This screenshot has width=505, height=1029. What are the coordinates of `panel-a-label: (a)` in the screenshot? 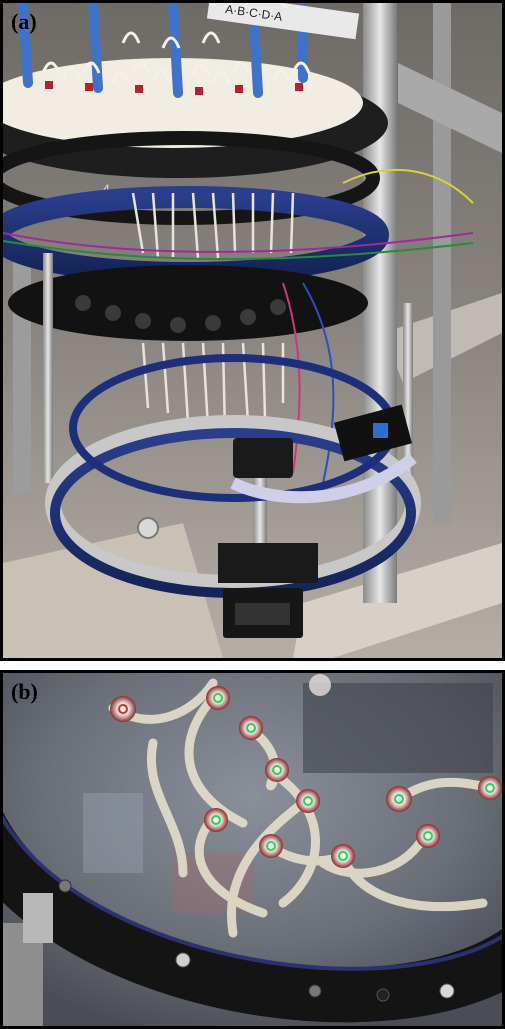 It's located at (24, 21).